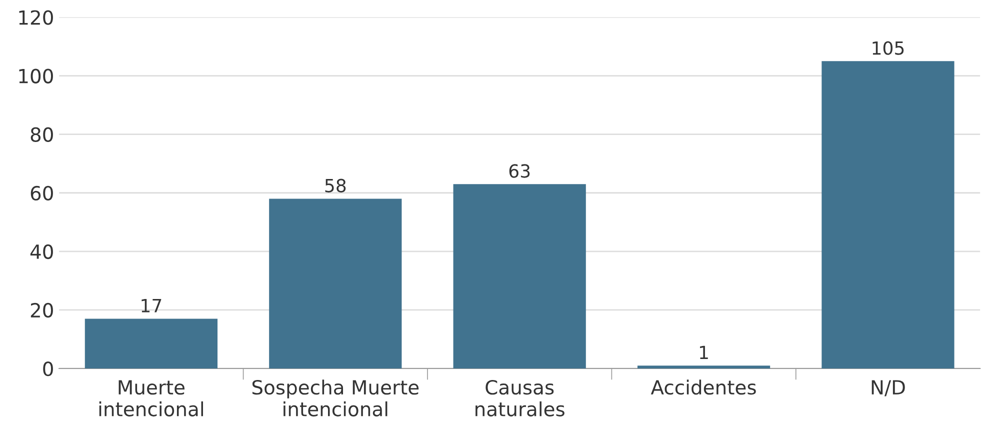  Describe the element at coordinates (36, 76) in the screenshot. I see `y-tick-label: 100` at that location.